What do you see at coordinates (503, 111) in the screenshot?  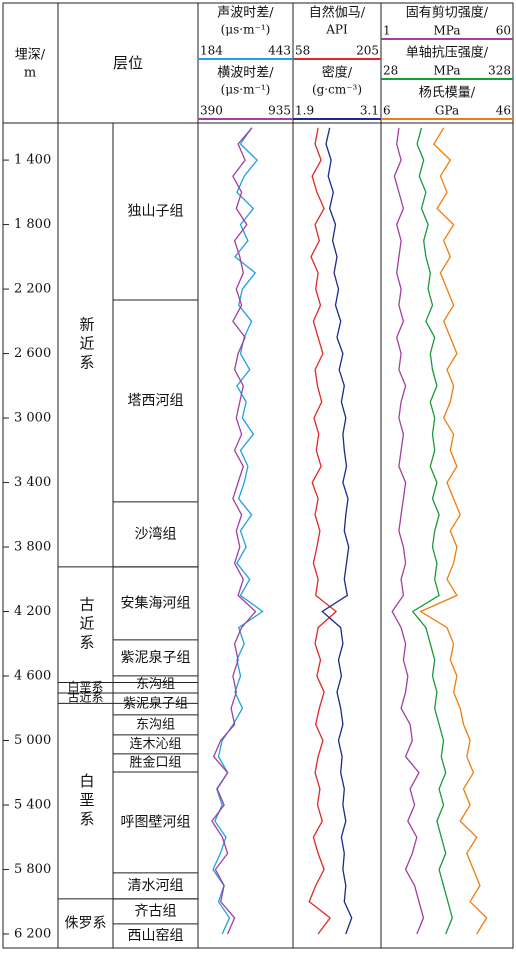 I see `scale-max: 46` at bounding box center [503, 111].